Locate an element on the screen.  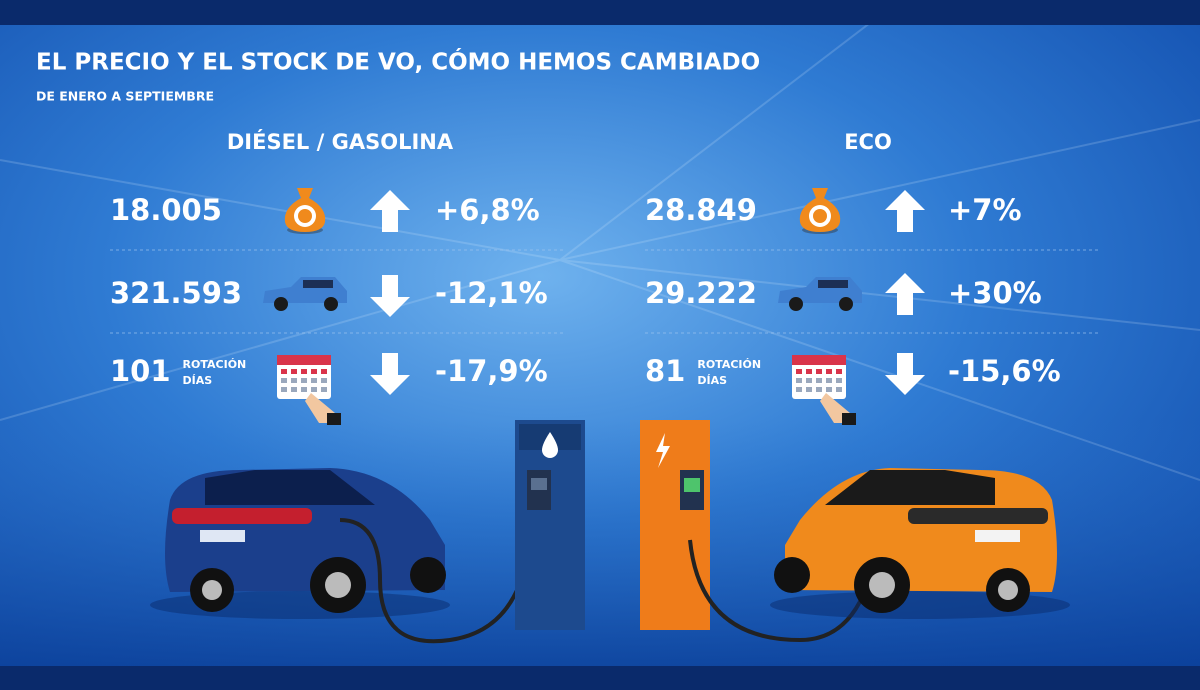
stat-row: 81 ROTACIÓN DÍAS -15,6% is located at coordinates (853, 389).